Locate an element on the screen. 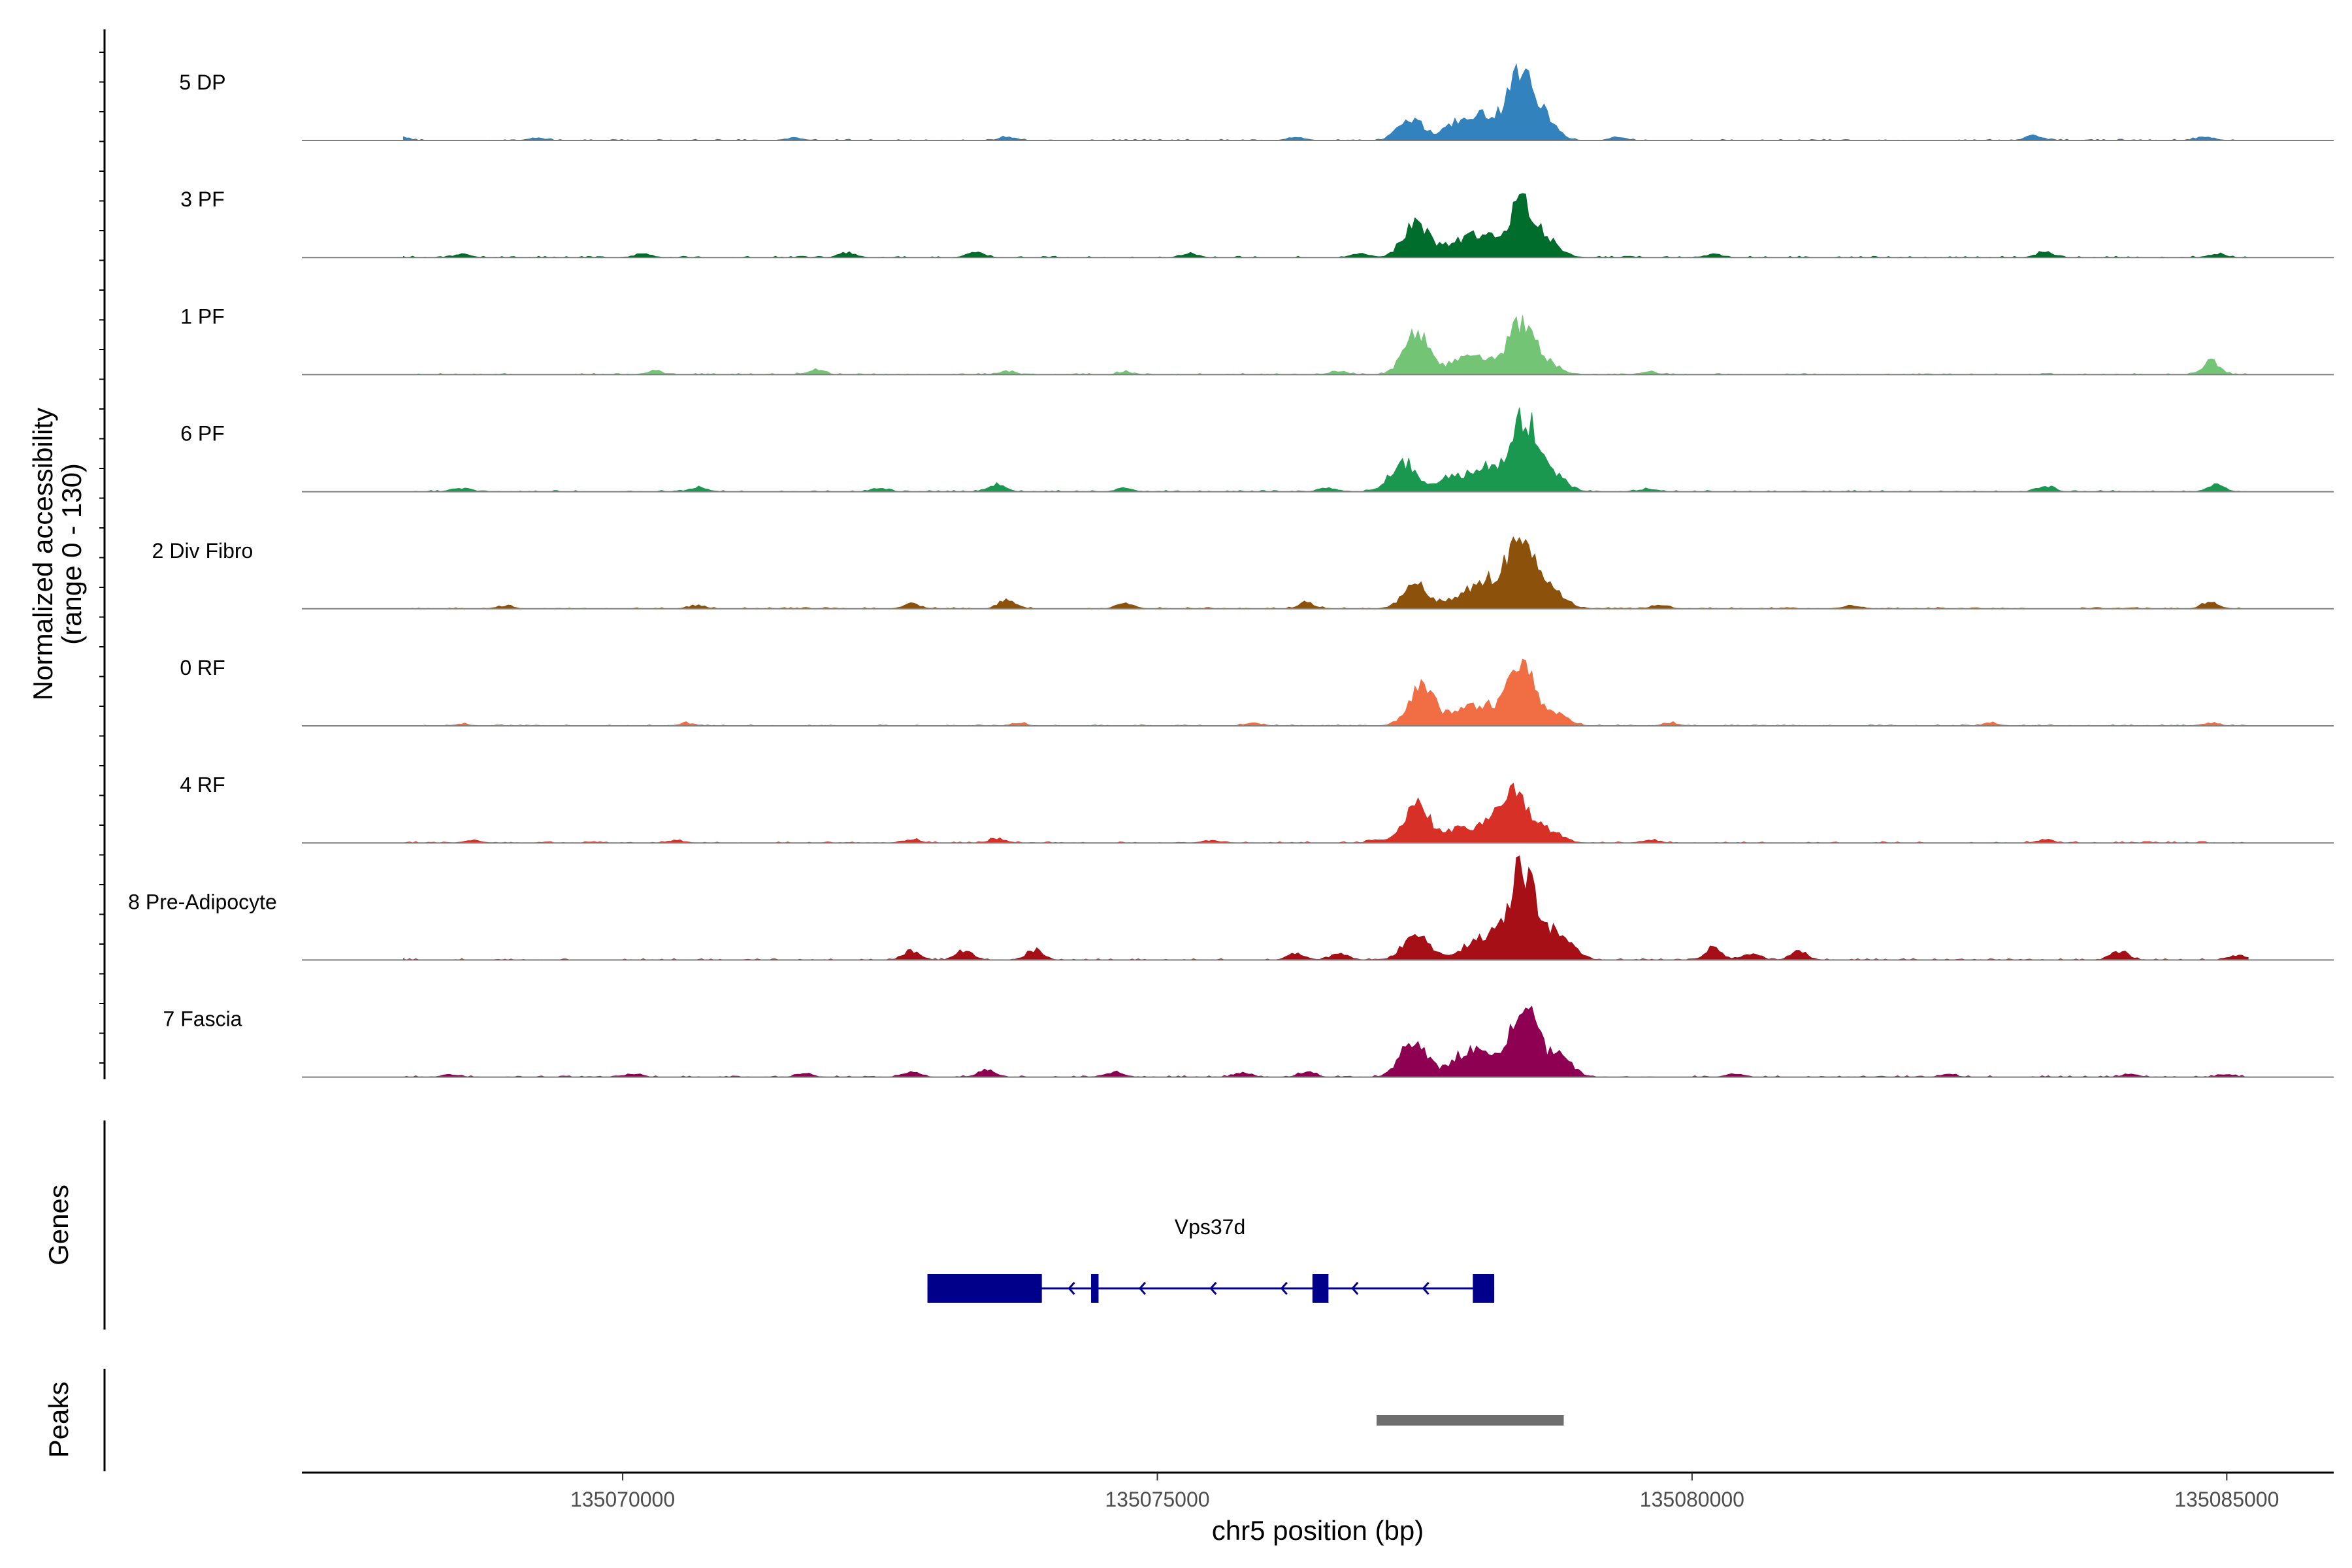  track-7-fascia is located at coordinates (1318, 1041).